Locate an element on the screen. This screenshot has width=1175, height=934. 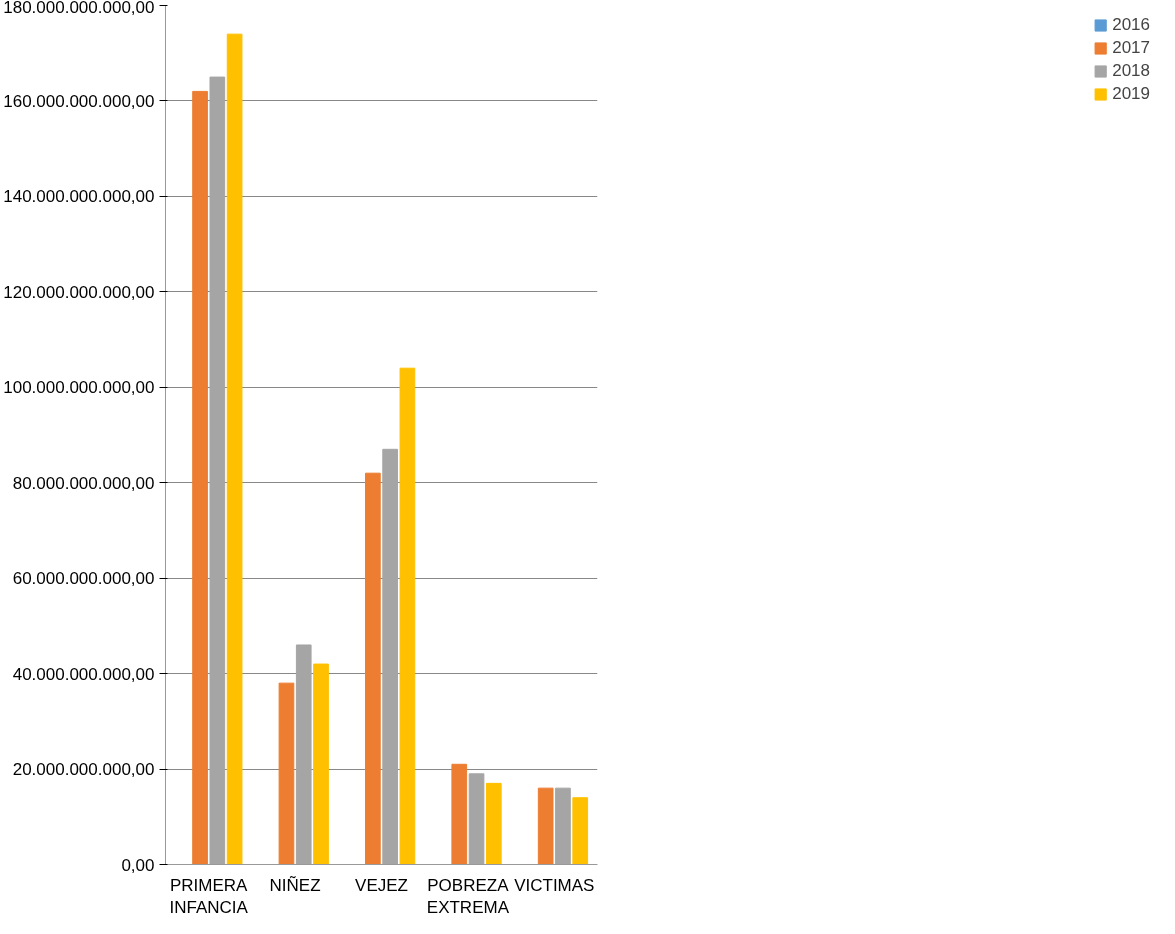
x-tick-label: VEJEZ is located at coordinates (381, 885).